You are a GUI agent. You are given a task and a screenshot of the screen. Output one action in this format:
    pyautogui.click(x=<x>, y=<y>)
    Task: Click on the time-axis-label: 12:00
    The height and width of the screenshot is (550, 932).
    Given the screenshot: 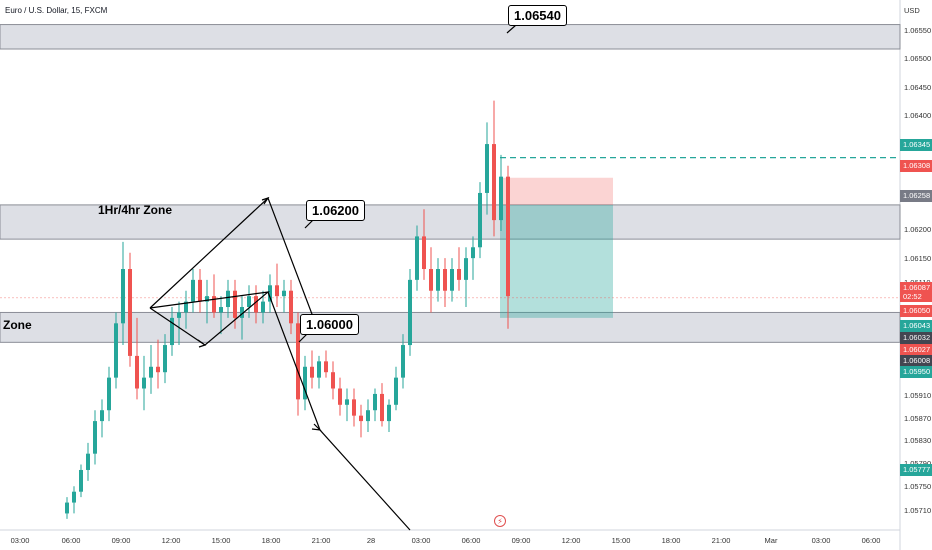 What is the action you would take?
    pyautogui.click(x=171, y=540)
    